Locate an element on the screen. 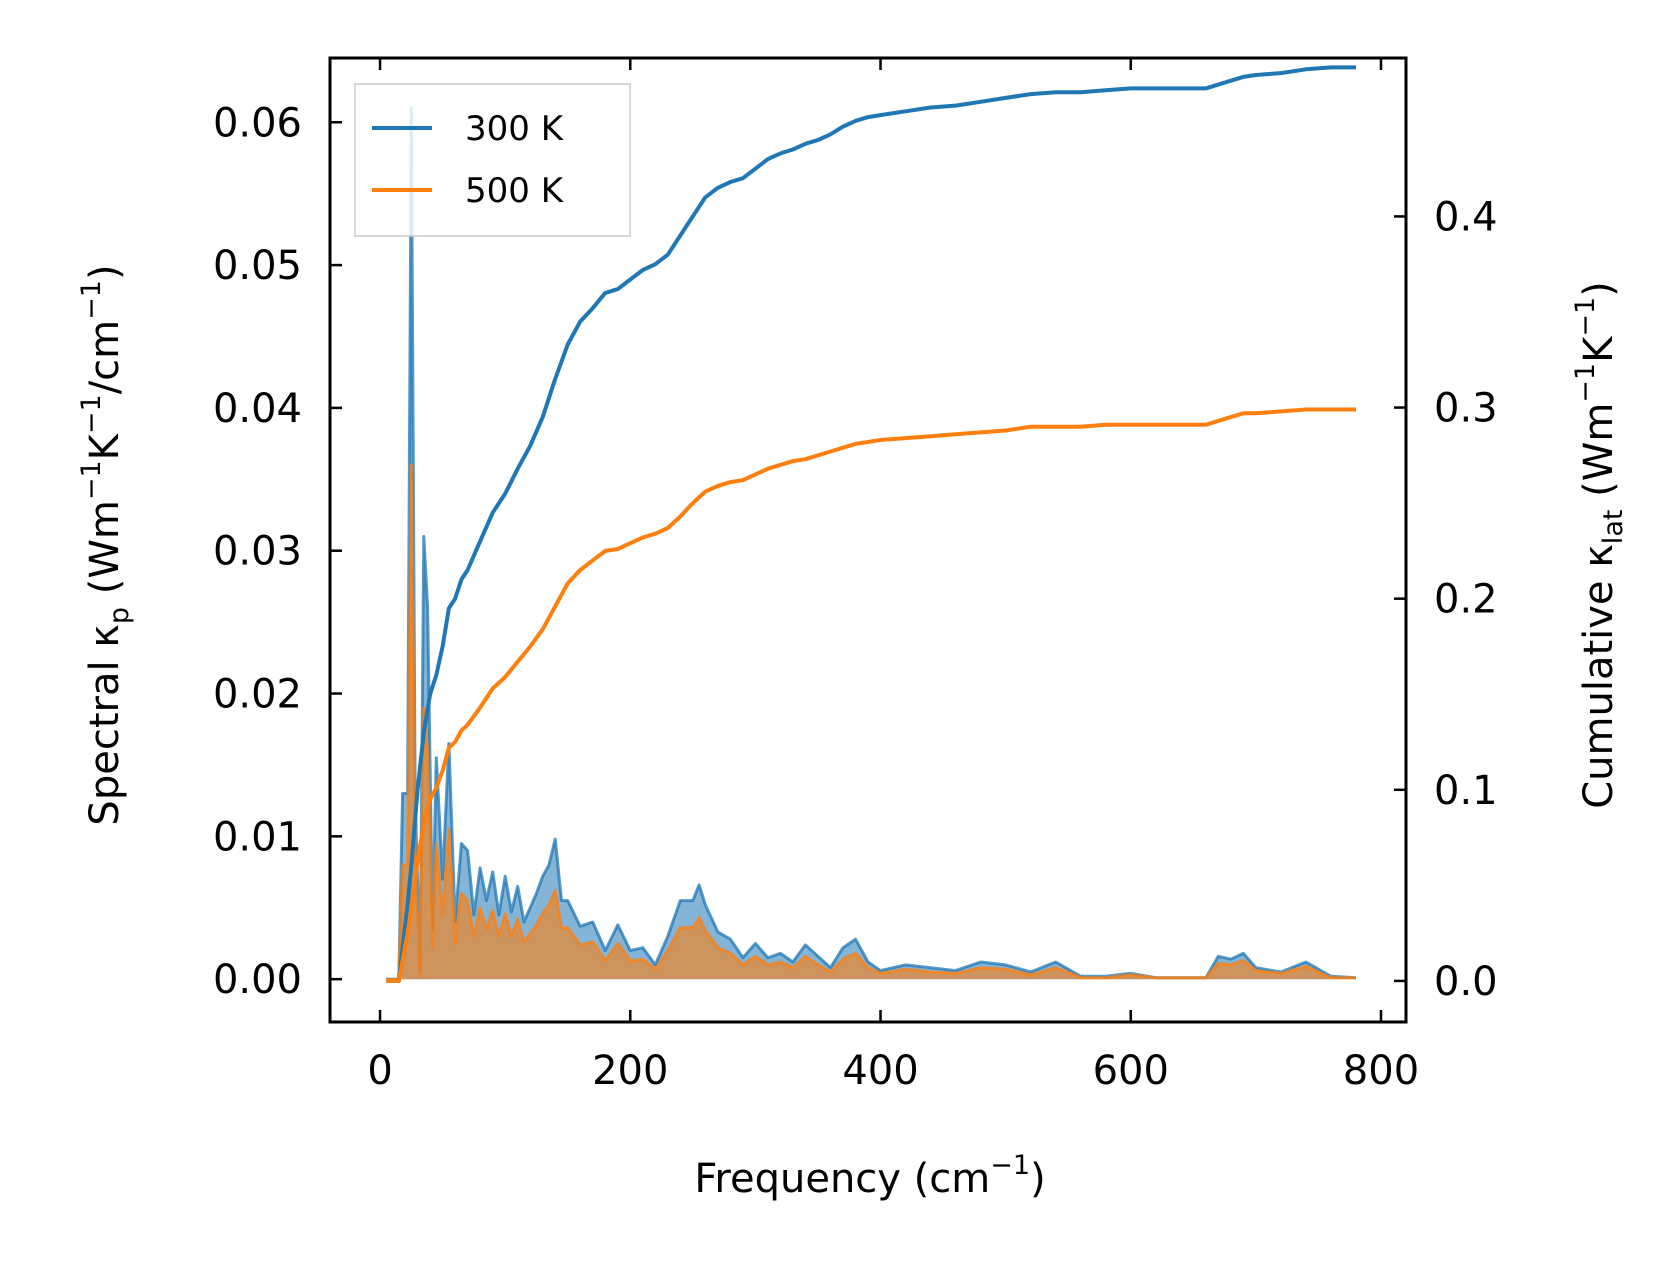 The image size is (1679, 1269). y-left-title-sup3: −1 is located at coordinates (91, 300).